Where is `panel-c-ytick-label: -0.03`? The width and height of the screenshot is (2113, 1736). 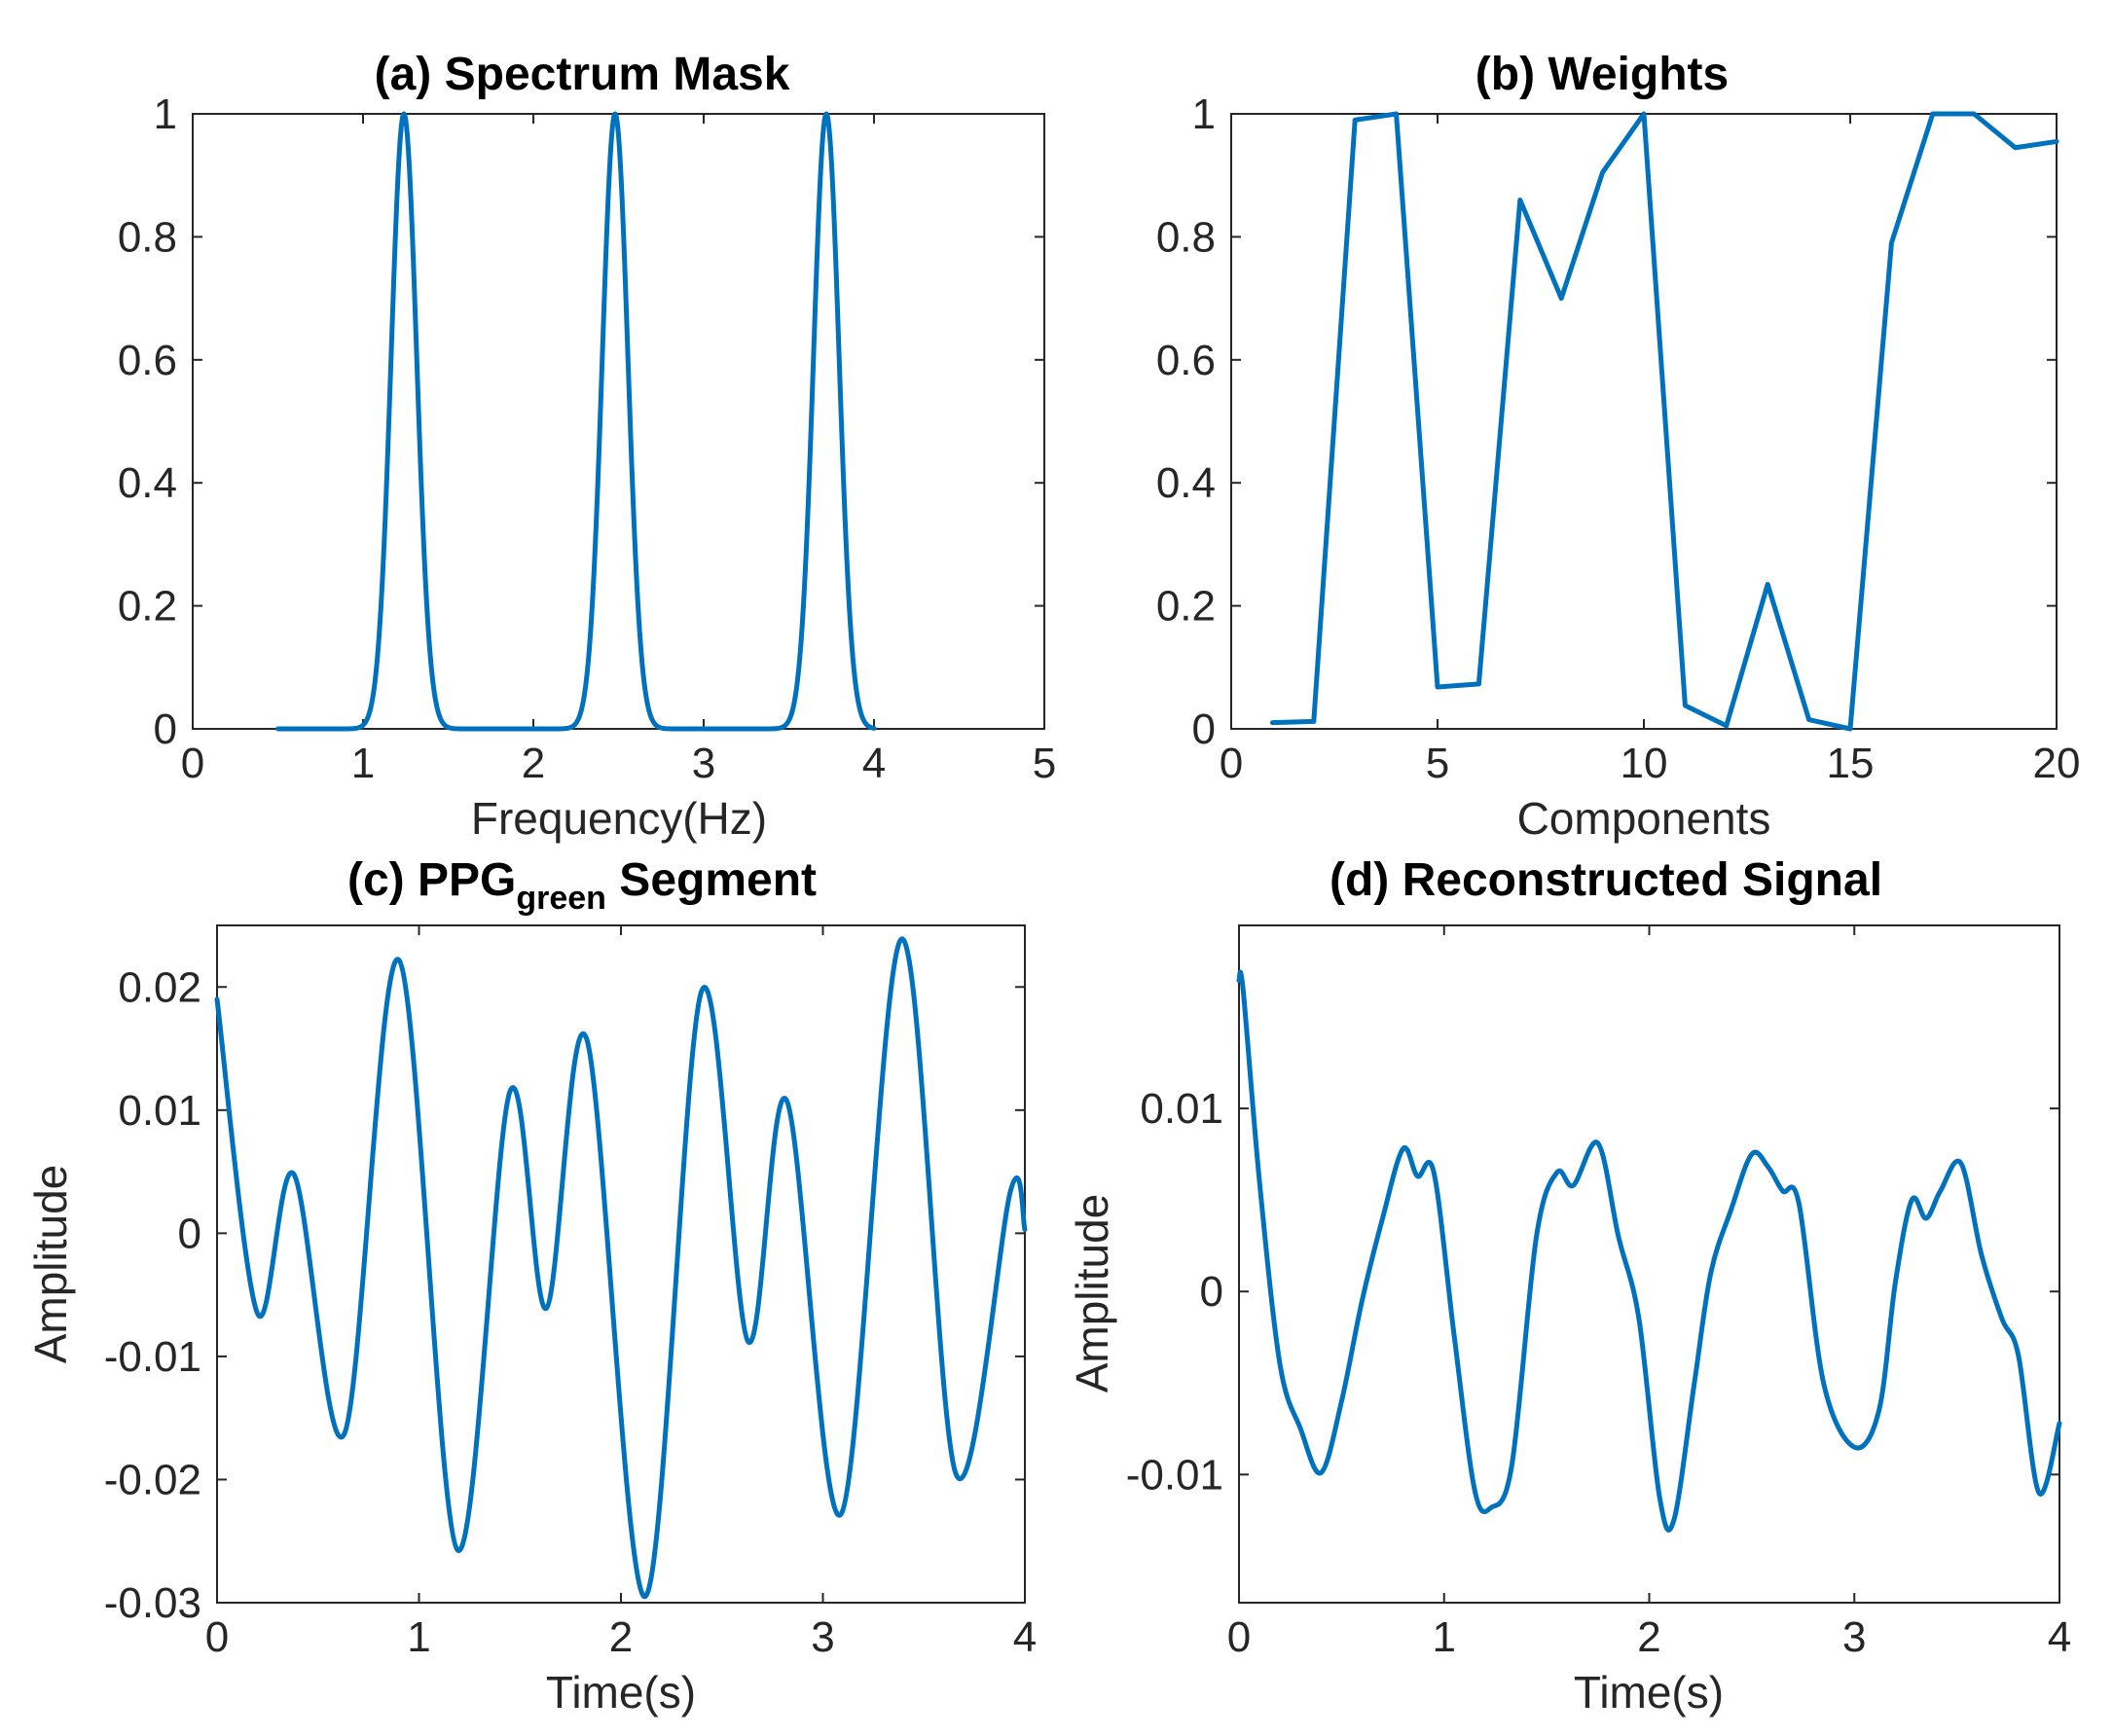
panel-c-ytick-label: -0.03 is located at coordinates (152, 1603).